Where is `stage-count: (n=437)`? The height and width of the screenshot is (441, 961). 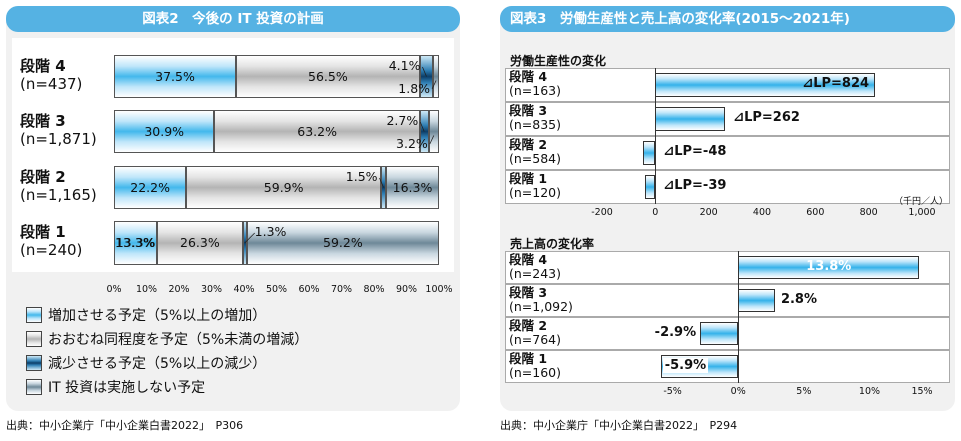 stage-count: (n=437) is located at coordinates (51, 84).